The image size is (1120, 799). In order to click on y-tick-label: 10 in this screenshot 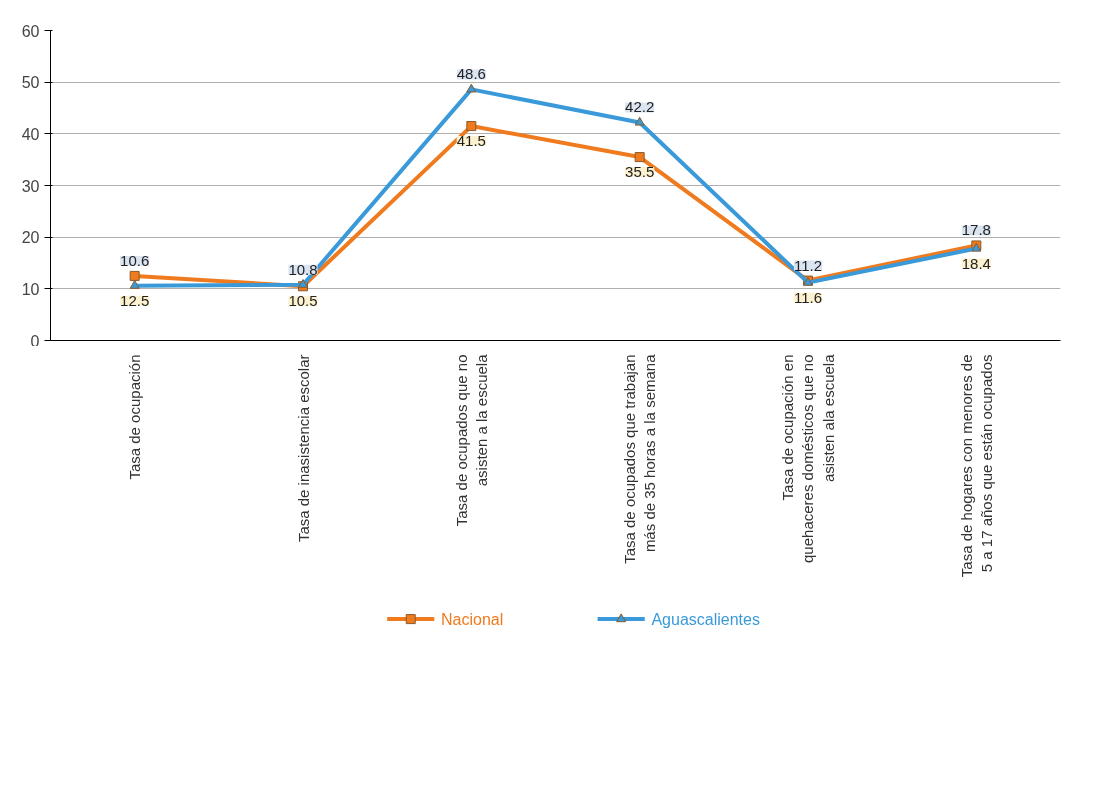, I will do `click(30, 289)`.